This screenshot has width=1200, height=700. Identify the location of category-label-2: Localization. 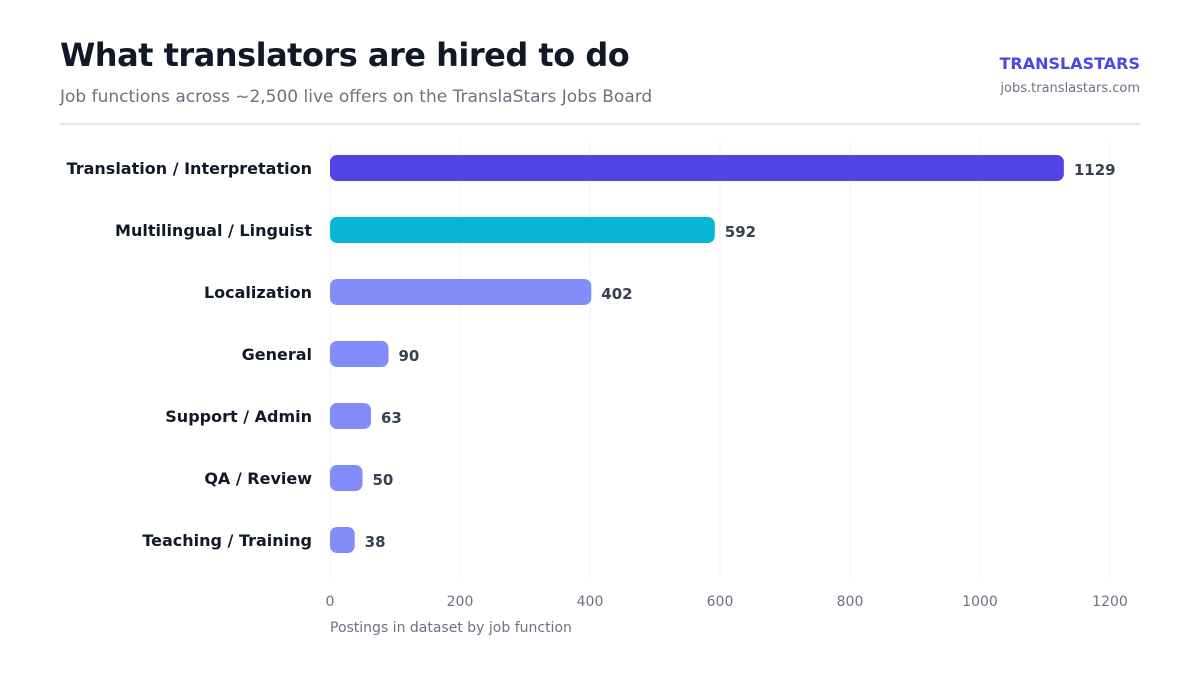
(258, 292).